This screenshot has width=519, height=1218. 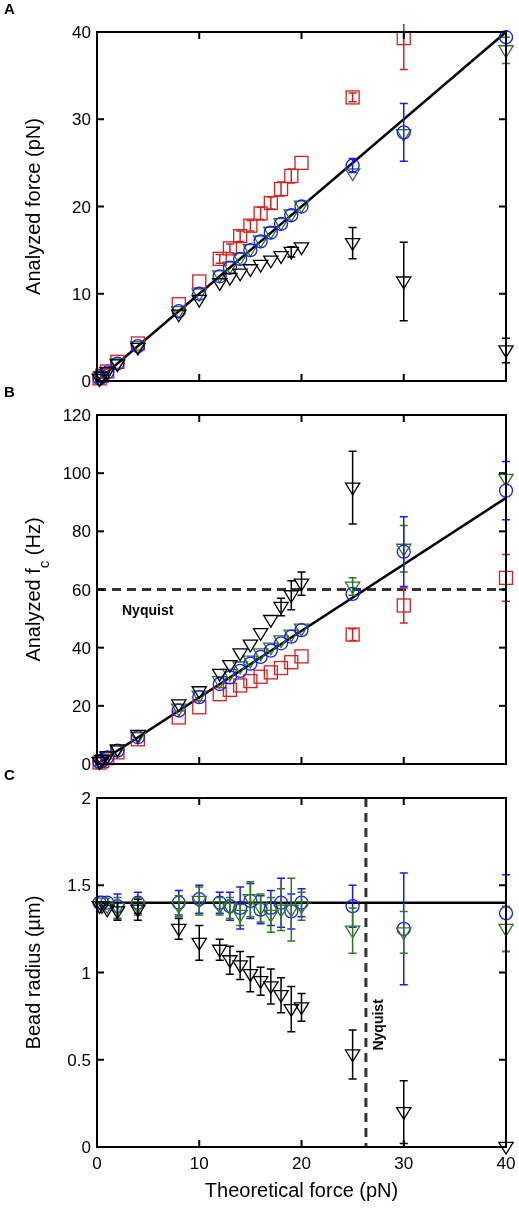 What do you see at coordinates (404, 1163) in the screenshot?
I see `x-tick-label: 30` at bounding box center [404, 1163].